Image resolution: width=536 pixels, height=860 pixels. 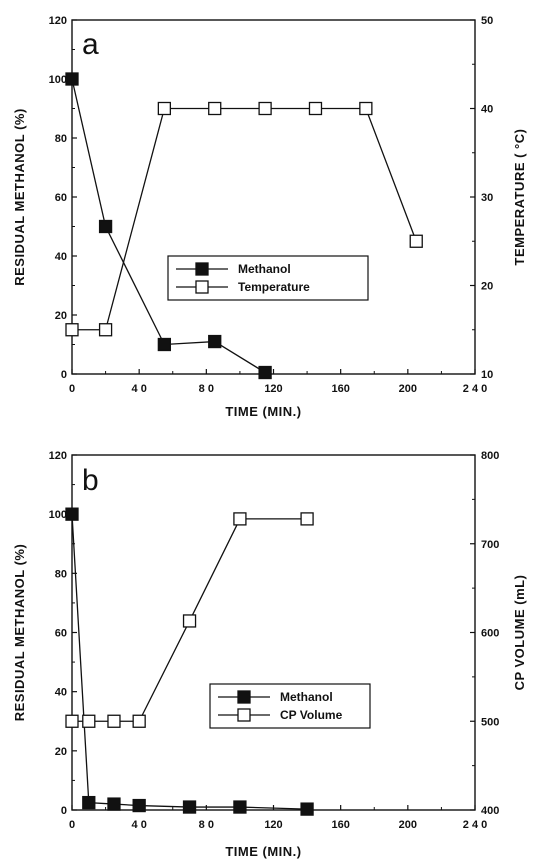 I want to click on y2-tick-label: 40, so click(x=487, y=110).